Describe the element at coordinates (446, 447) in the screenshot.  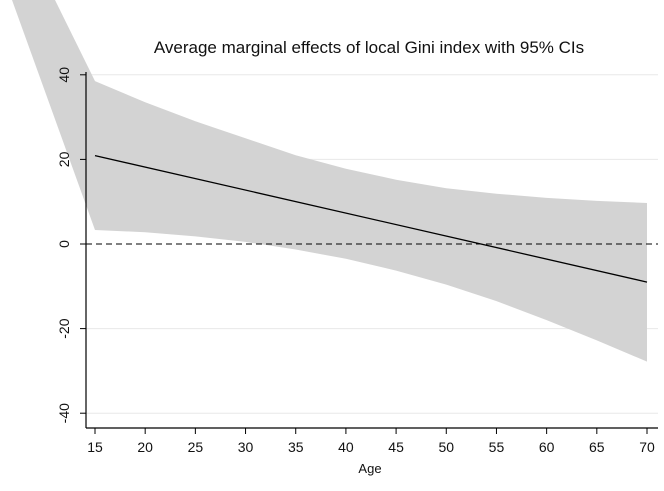
I see `x-tick-label: 50` at that location.